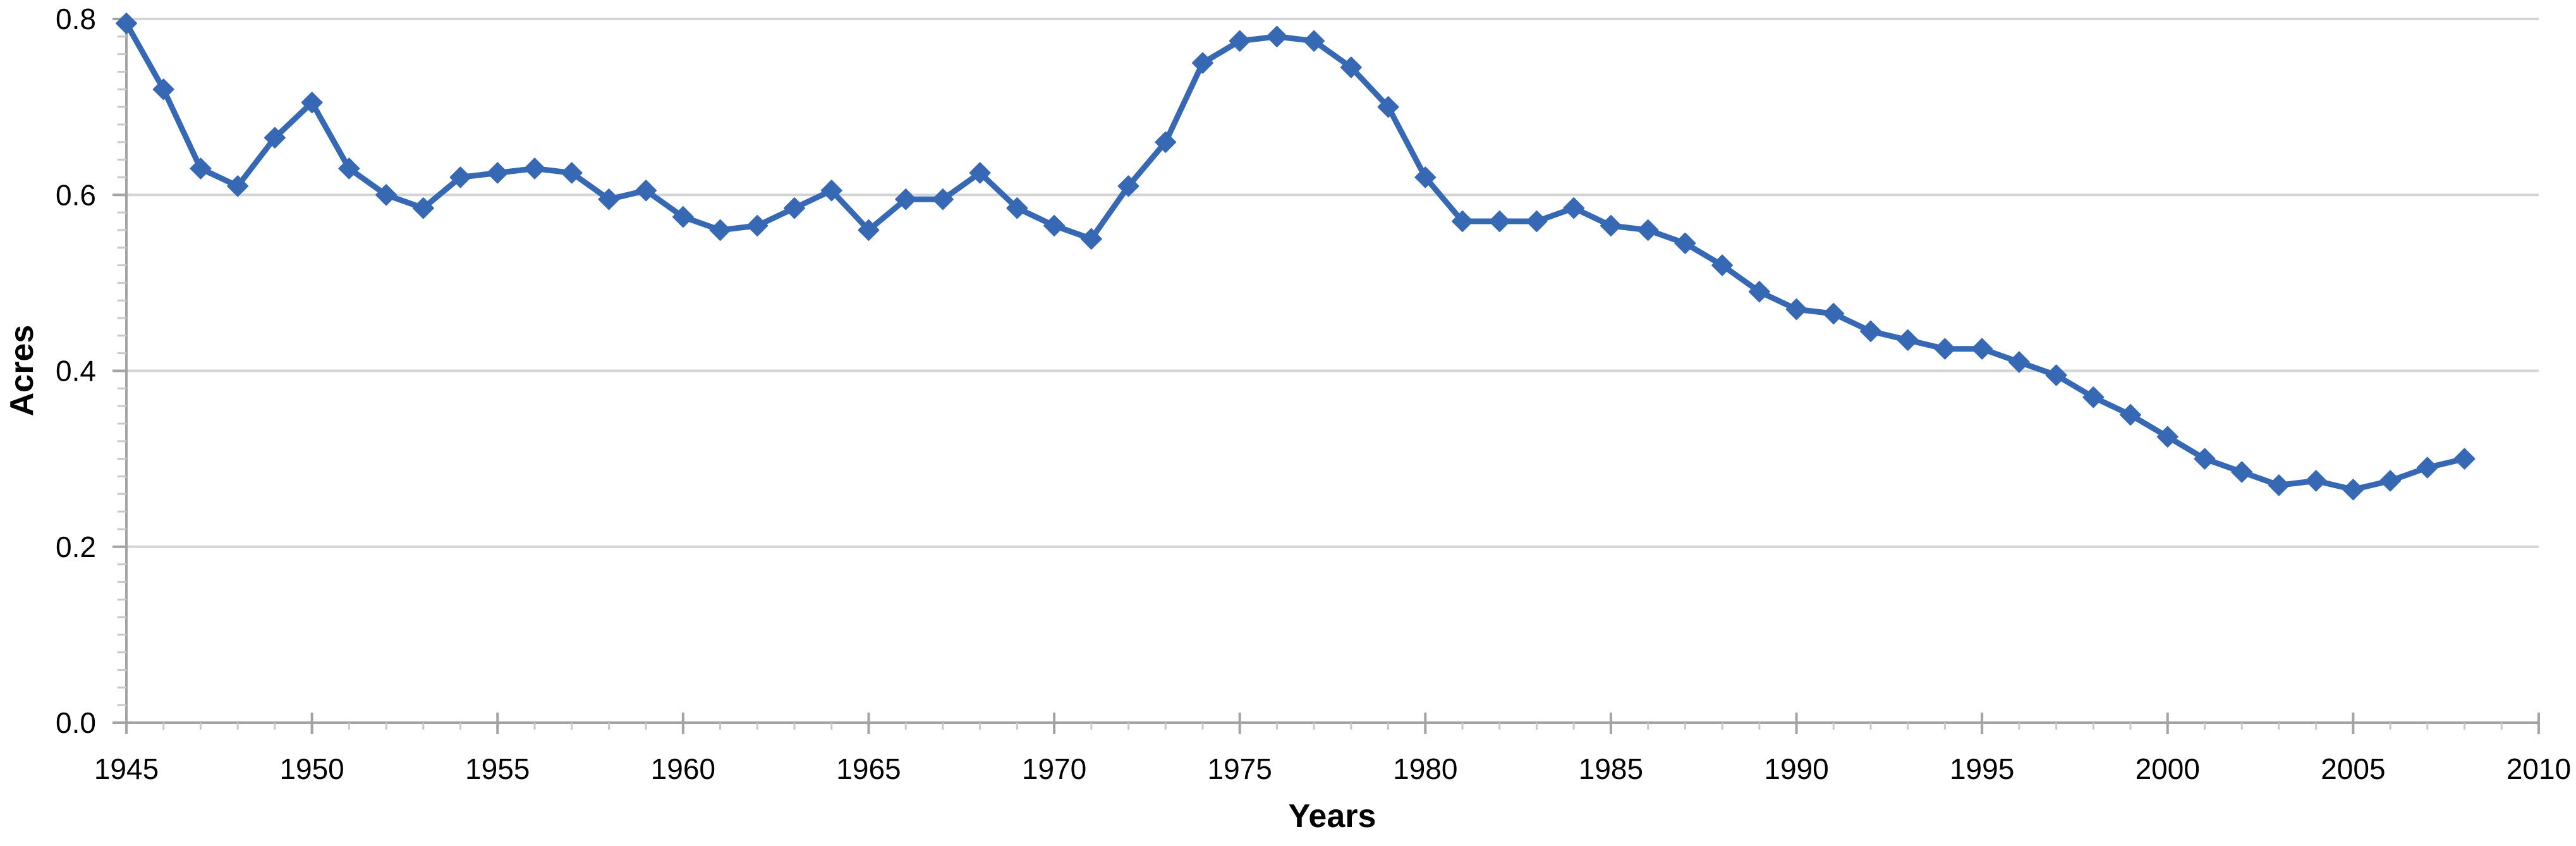  Describe the element at coordinates (2168, 768) in the screenshot. I see `x-tick-label: 2000` at that location.